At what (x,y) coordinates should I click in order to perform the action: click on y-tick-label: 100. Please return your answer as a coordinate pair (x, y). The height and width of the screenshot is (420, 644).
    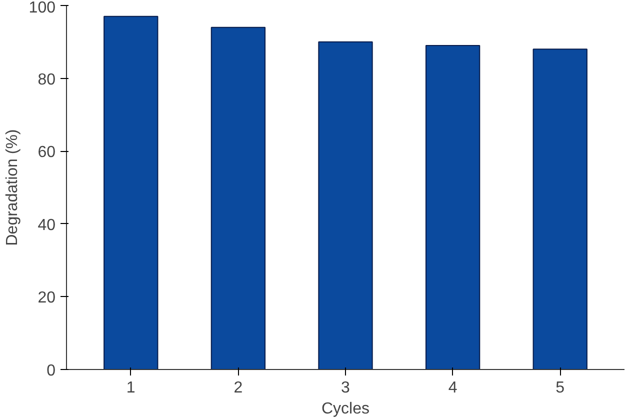
    Looking at the image, I should click on (42, 8).